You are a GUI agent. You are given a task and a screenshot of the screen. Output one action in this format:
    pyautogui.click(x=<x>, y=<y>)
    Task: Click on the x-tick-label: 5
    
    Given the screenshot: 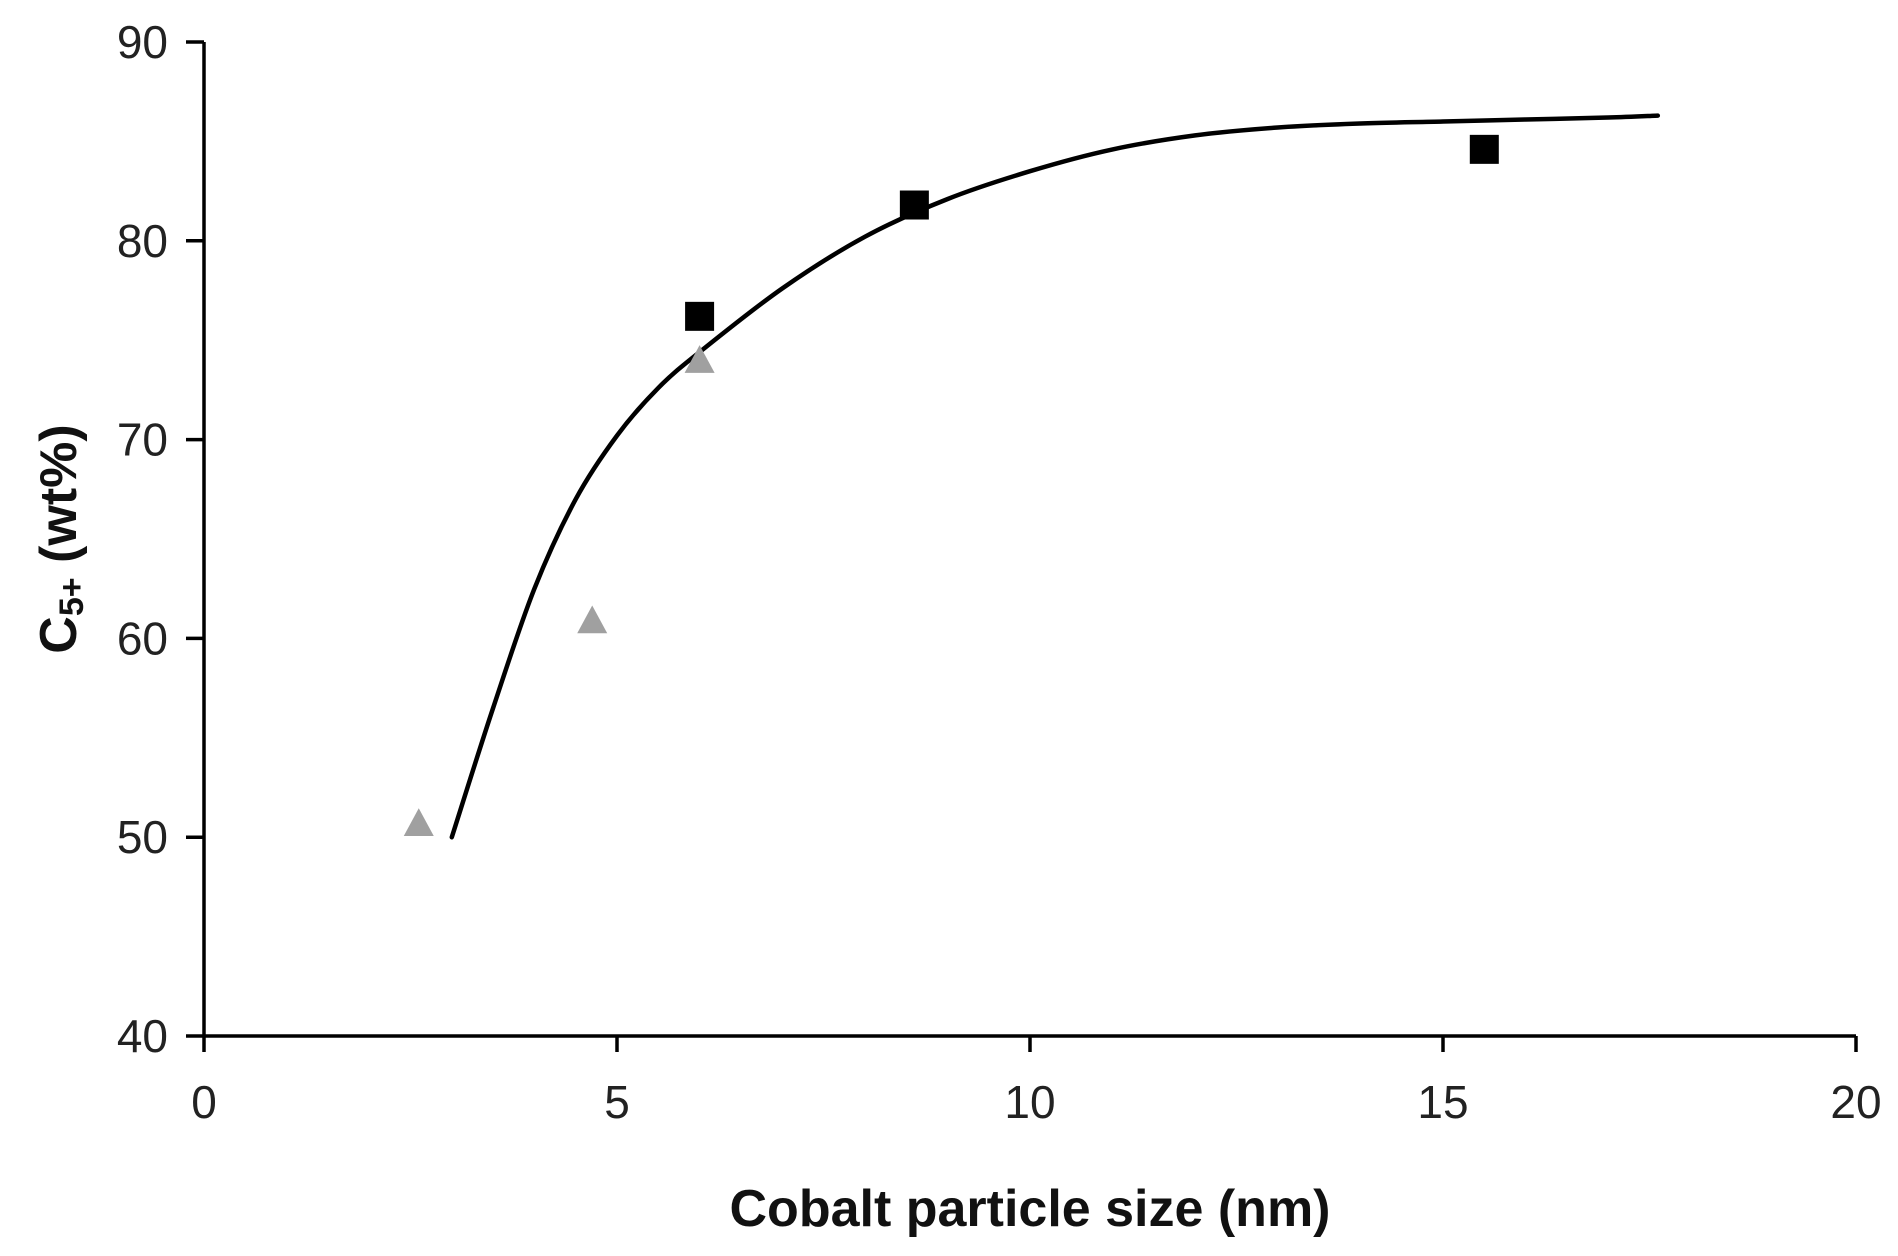 What is the action you would take?
    pyautogui.click(x=617, y=1102)
    